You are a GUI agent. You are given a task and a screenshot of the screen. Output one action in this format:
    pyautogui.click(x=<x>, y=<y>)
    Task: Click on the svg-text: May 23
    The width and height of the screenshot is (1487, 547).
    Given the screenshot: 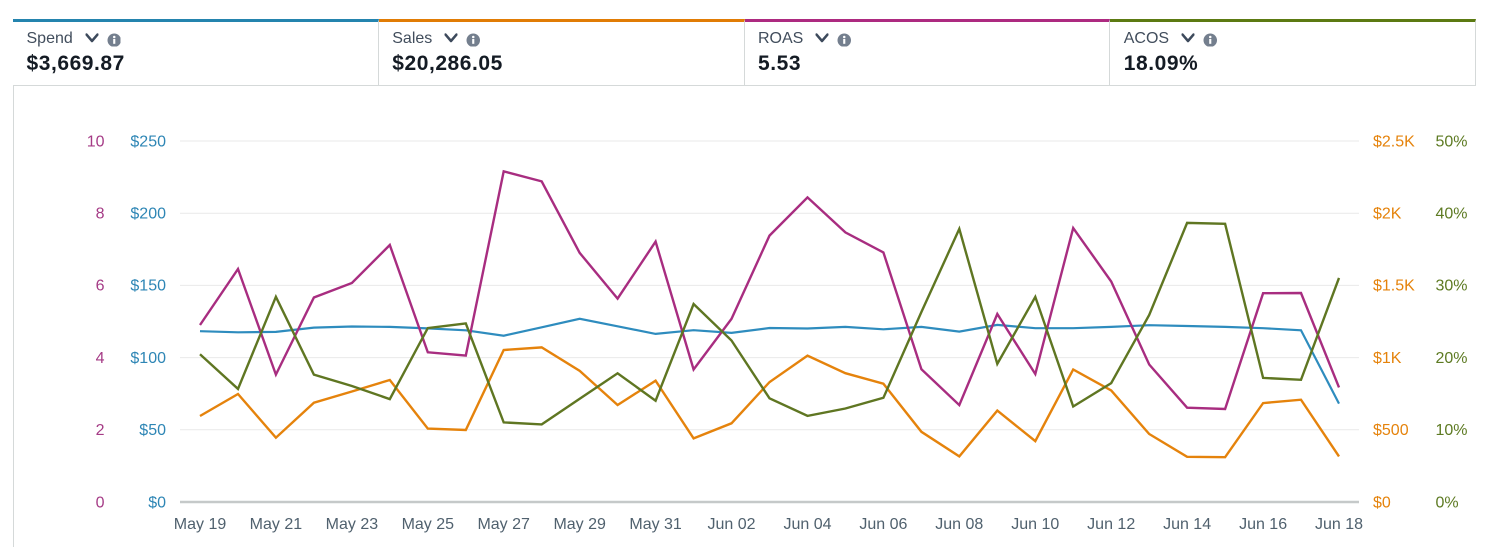 What is the action you would take?
    pyautogui.click(x=352, y=524)
    